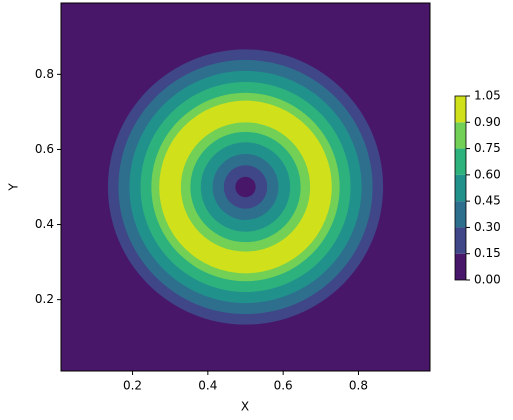  I want to click on colorbar-tick-label: 0.15, so click(487, 253).